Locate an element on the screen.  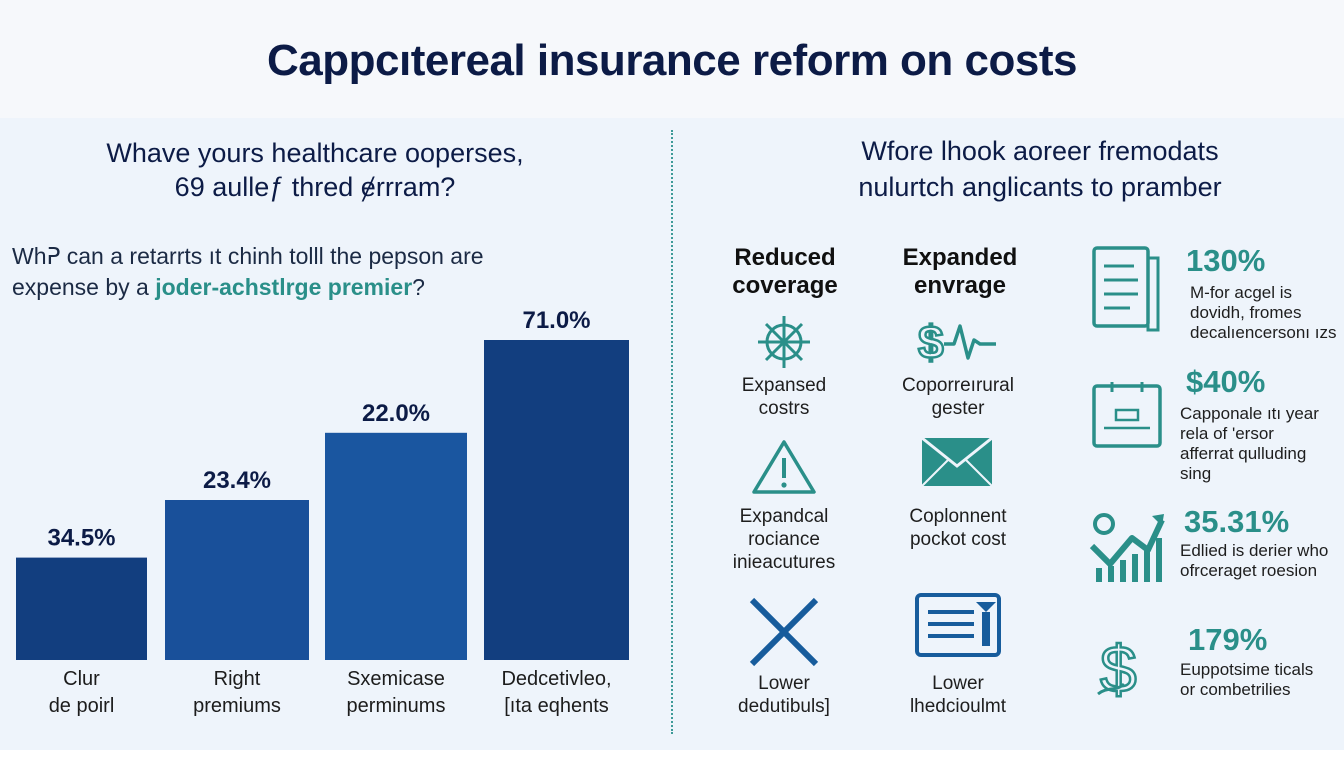
item-label-coporreirural: Coporreırural gester is located at coordinates (958, 397).